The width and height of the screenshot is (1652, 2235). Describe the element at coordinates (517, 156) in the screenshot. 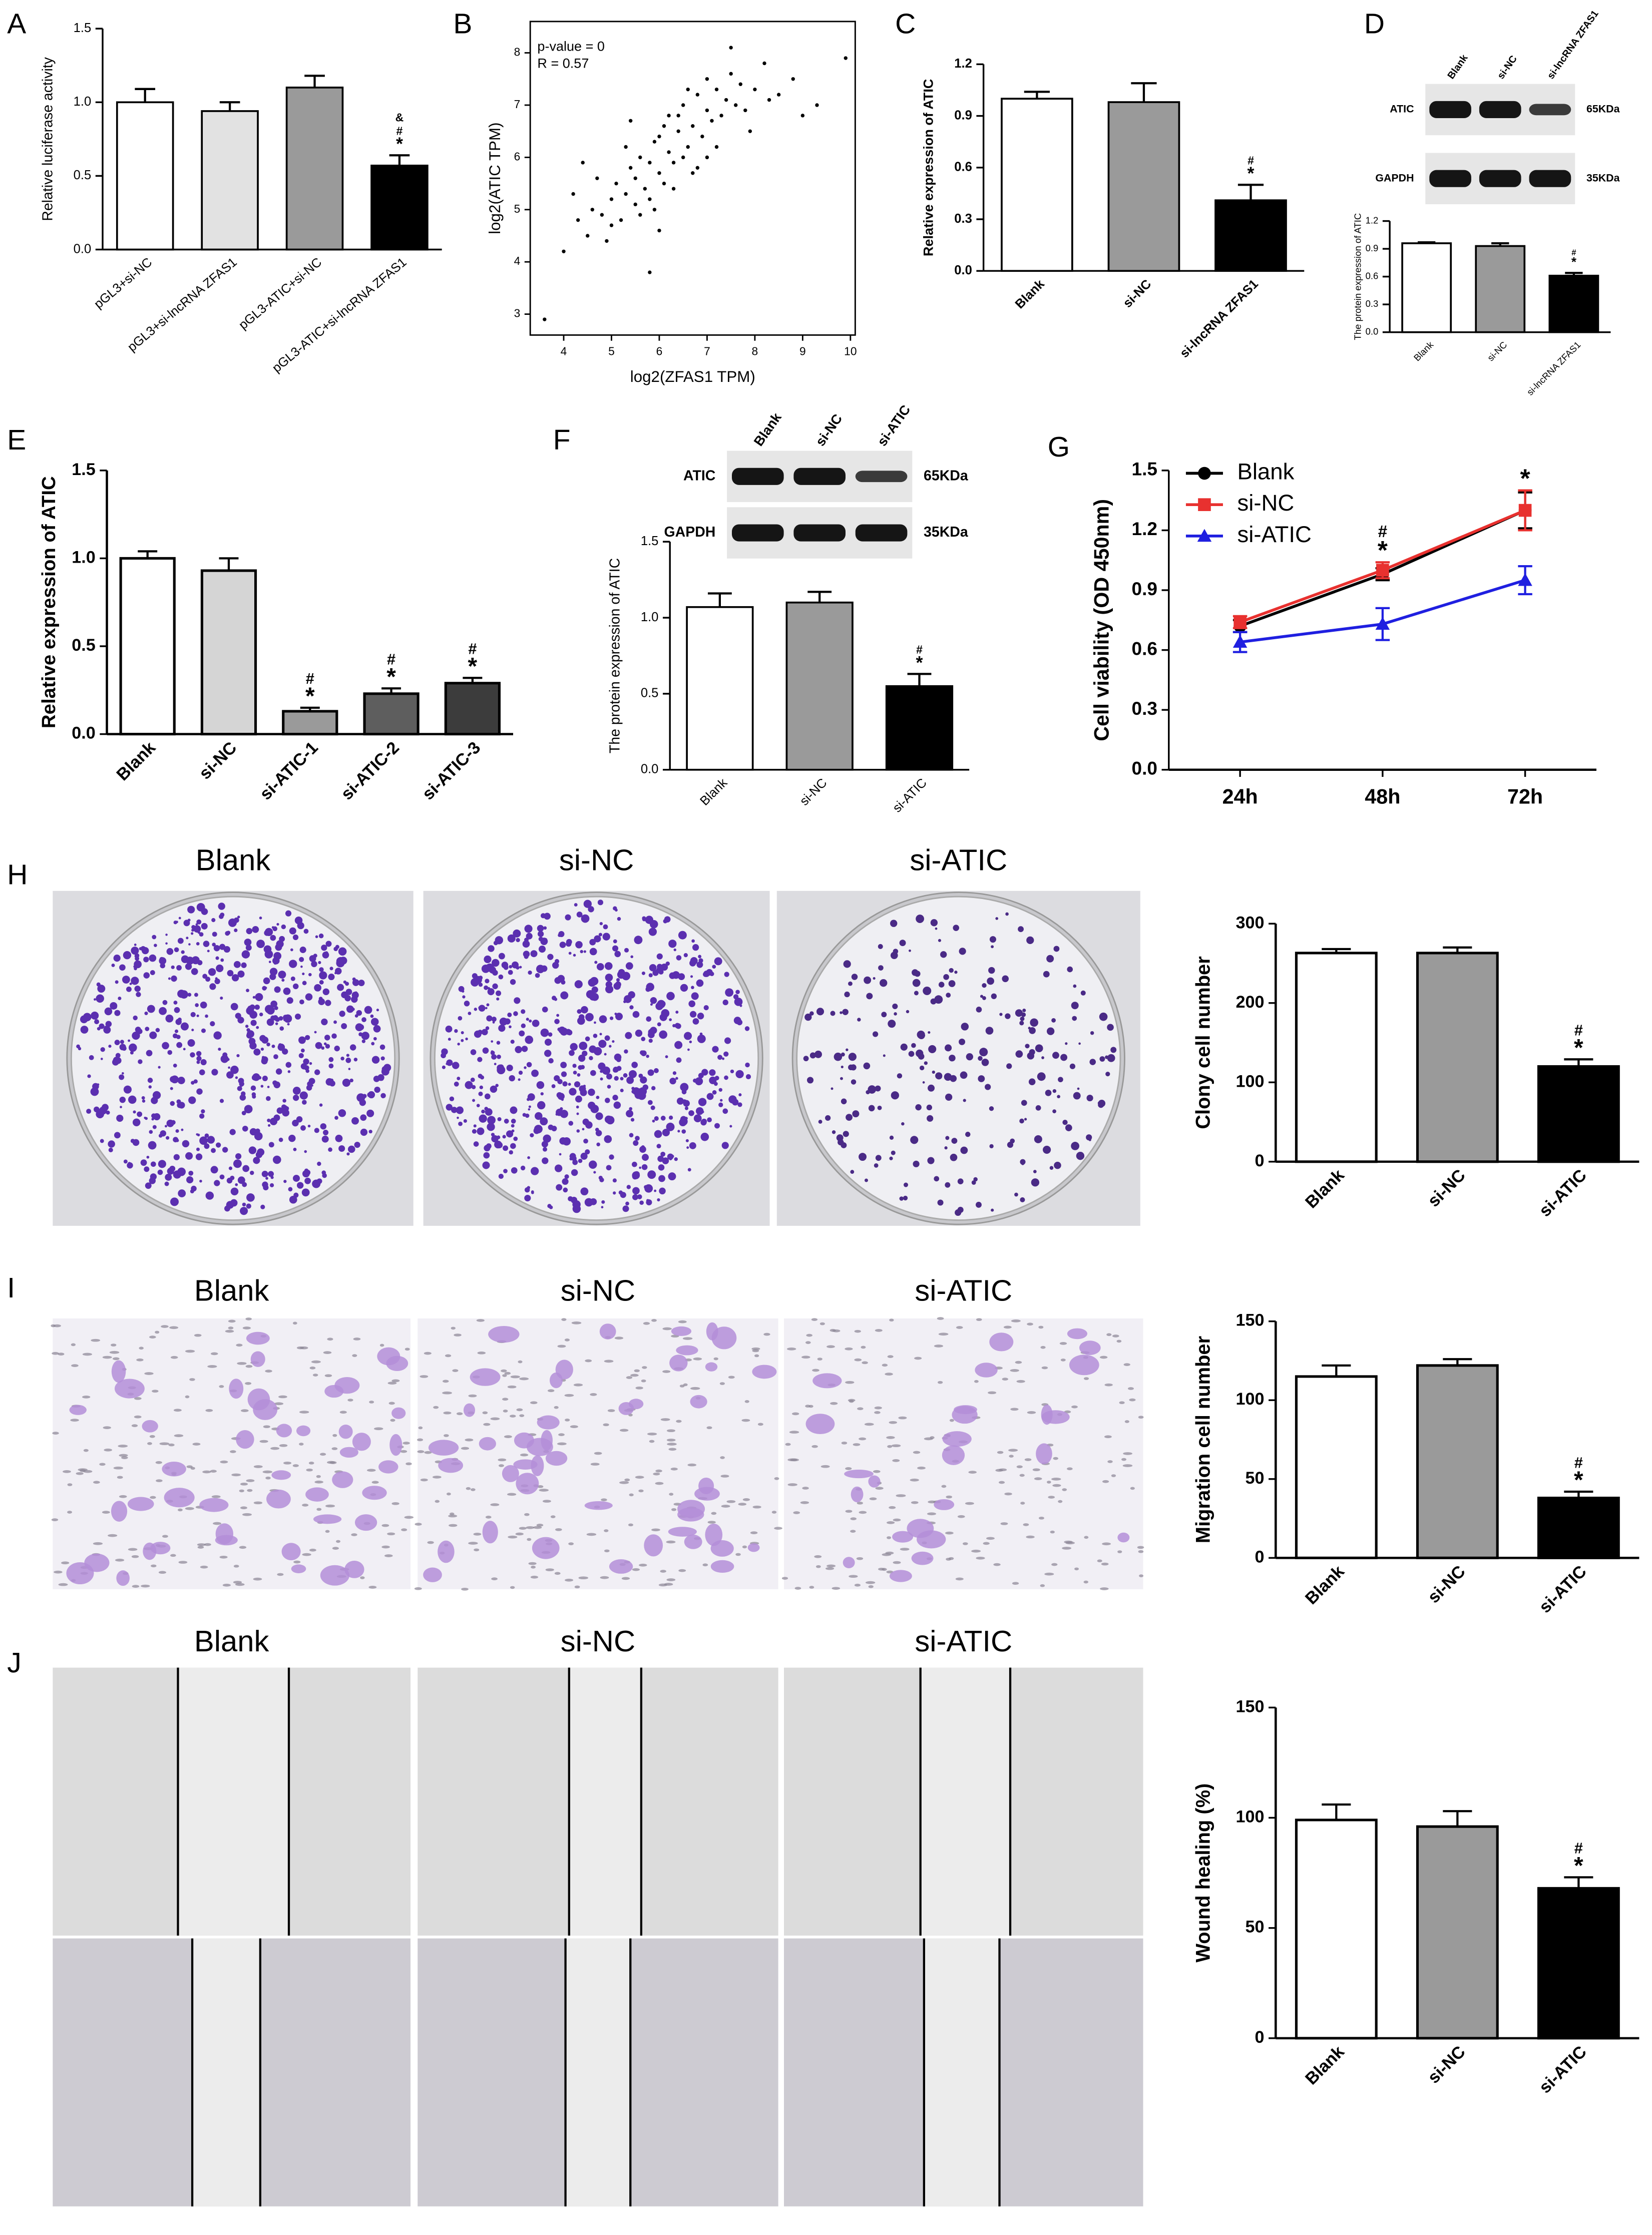

I see `y-tick-label: 6` at that location.